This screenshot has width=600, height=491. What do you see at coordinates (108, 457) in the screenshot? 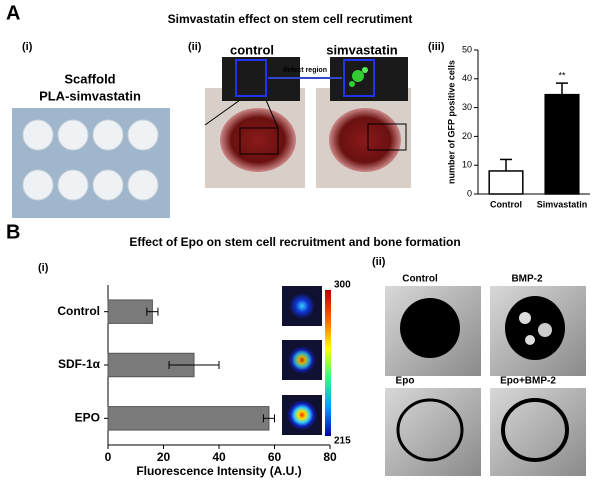
I see `x-tick-label: 0` at bounding box center [108, 457].